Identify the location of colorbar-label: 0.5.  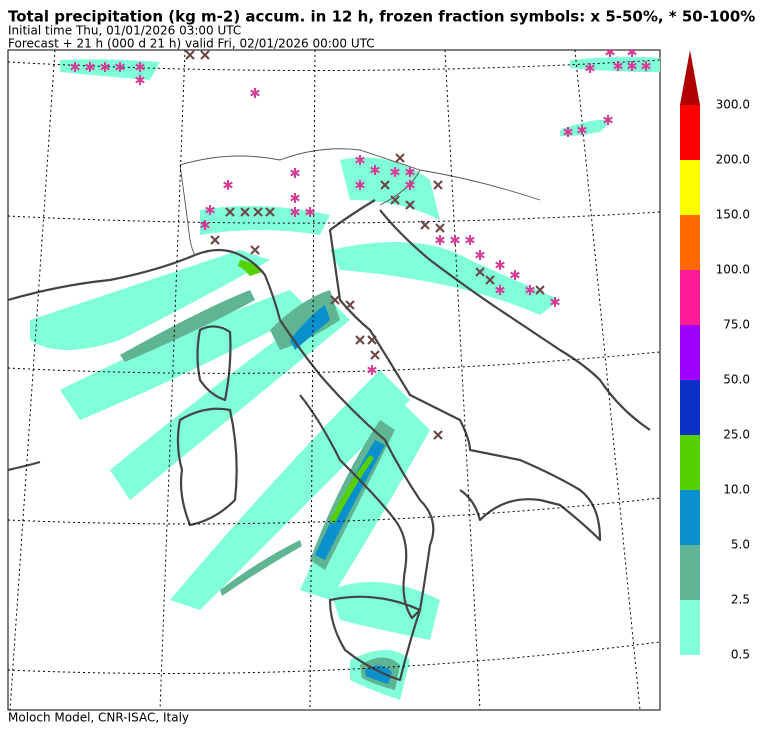
(740, 655).